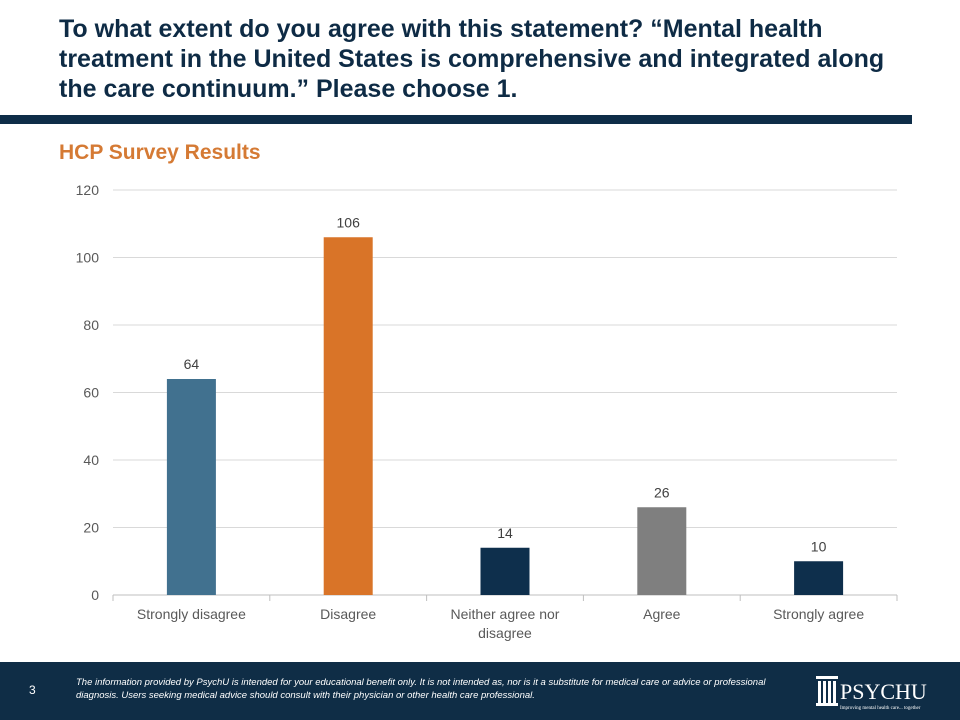 This screenshot has width=960, height=720. I want to click on bar-neither-agree-nor-disagree, so click(505, 571).